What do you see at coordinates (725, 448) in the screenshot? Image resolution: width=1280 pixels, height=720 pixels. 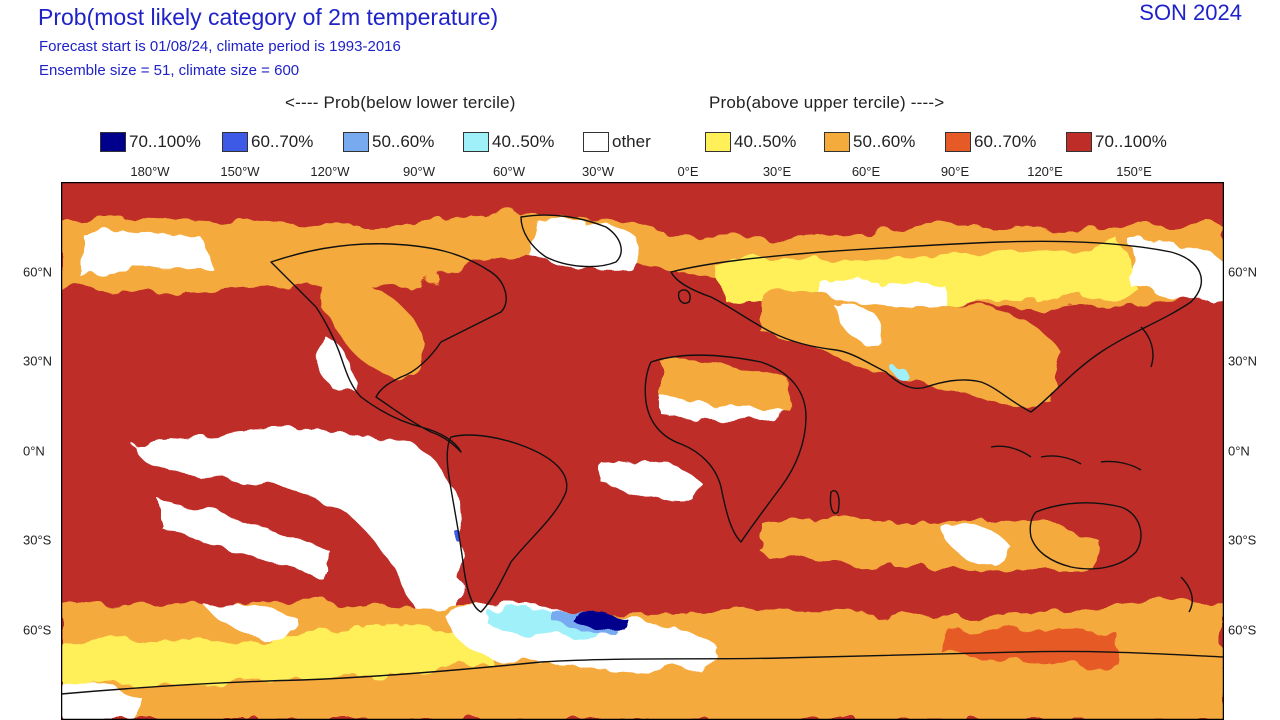 I see `coast-africa` at bounding box center [725, 448].